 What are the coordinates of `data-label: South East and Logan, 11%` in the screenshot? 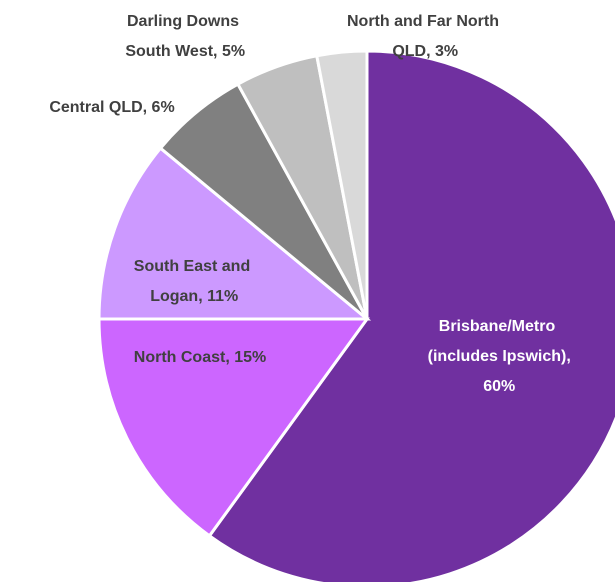 It's located at (192, 281).